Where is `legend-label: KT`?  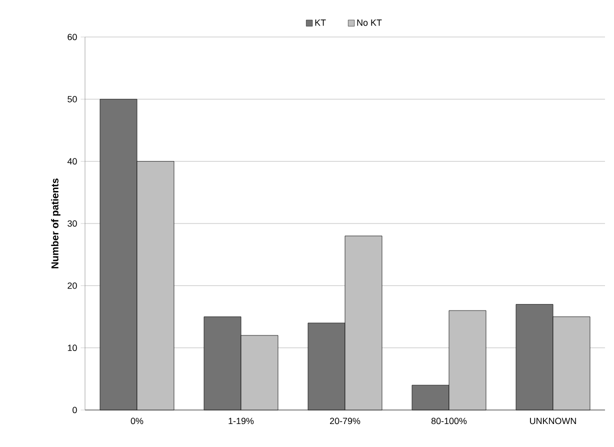
legend-label: KT is located at coordinates (320, 23).